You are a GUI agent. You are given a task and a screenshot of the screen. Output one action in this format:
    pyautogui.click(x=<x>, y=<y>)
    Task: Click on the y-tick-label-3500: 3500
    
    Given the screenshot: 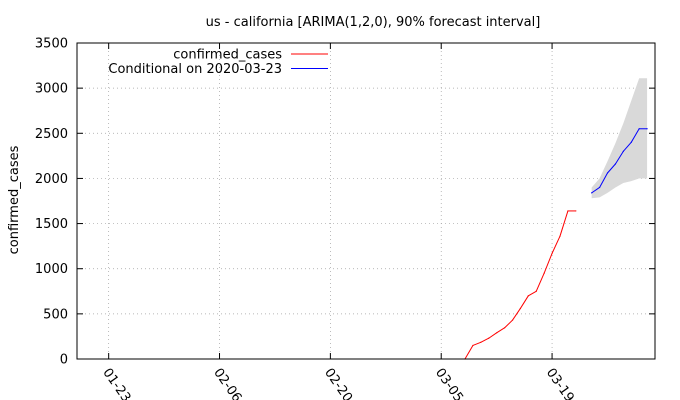 What is the action you would take?
    pyautogui.click(x=51, y=44)
    